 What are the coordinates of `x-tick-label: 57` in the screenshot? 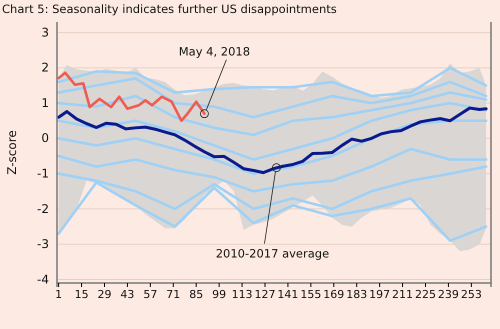 It's located at (150, 294).